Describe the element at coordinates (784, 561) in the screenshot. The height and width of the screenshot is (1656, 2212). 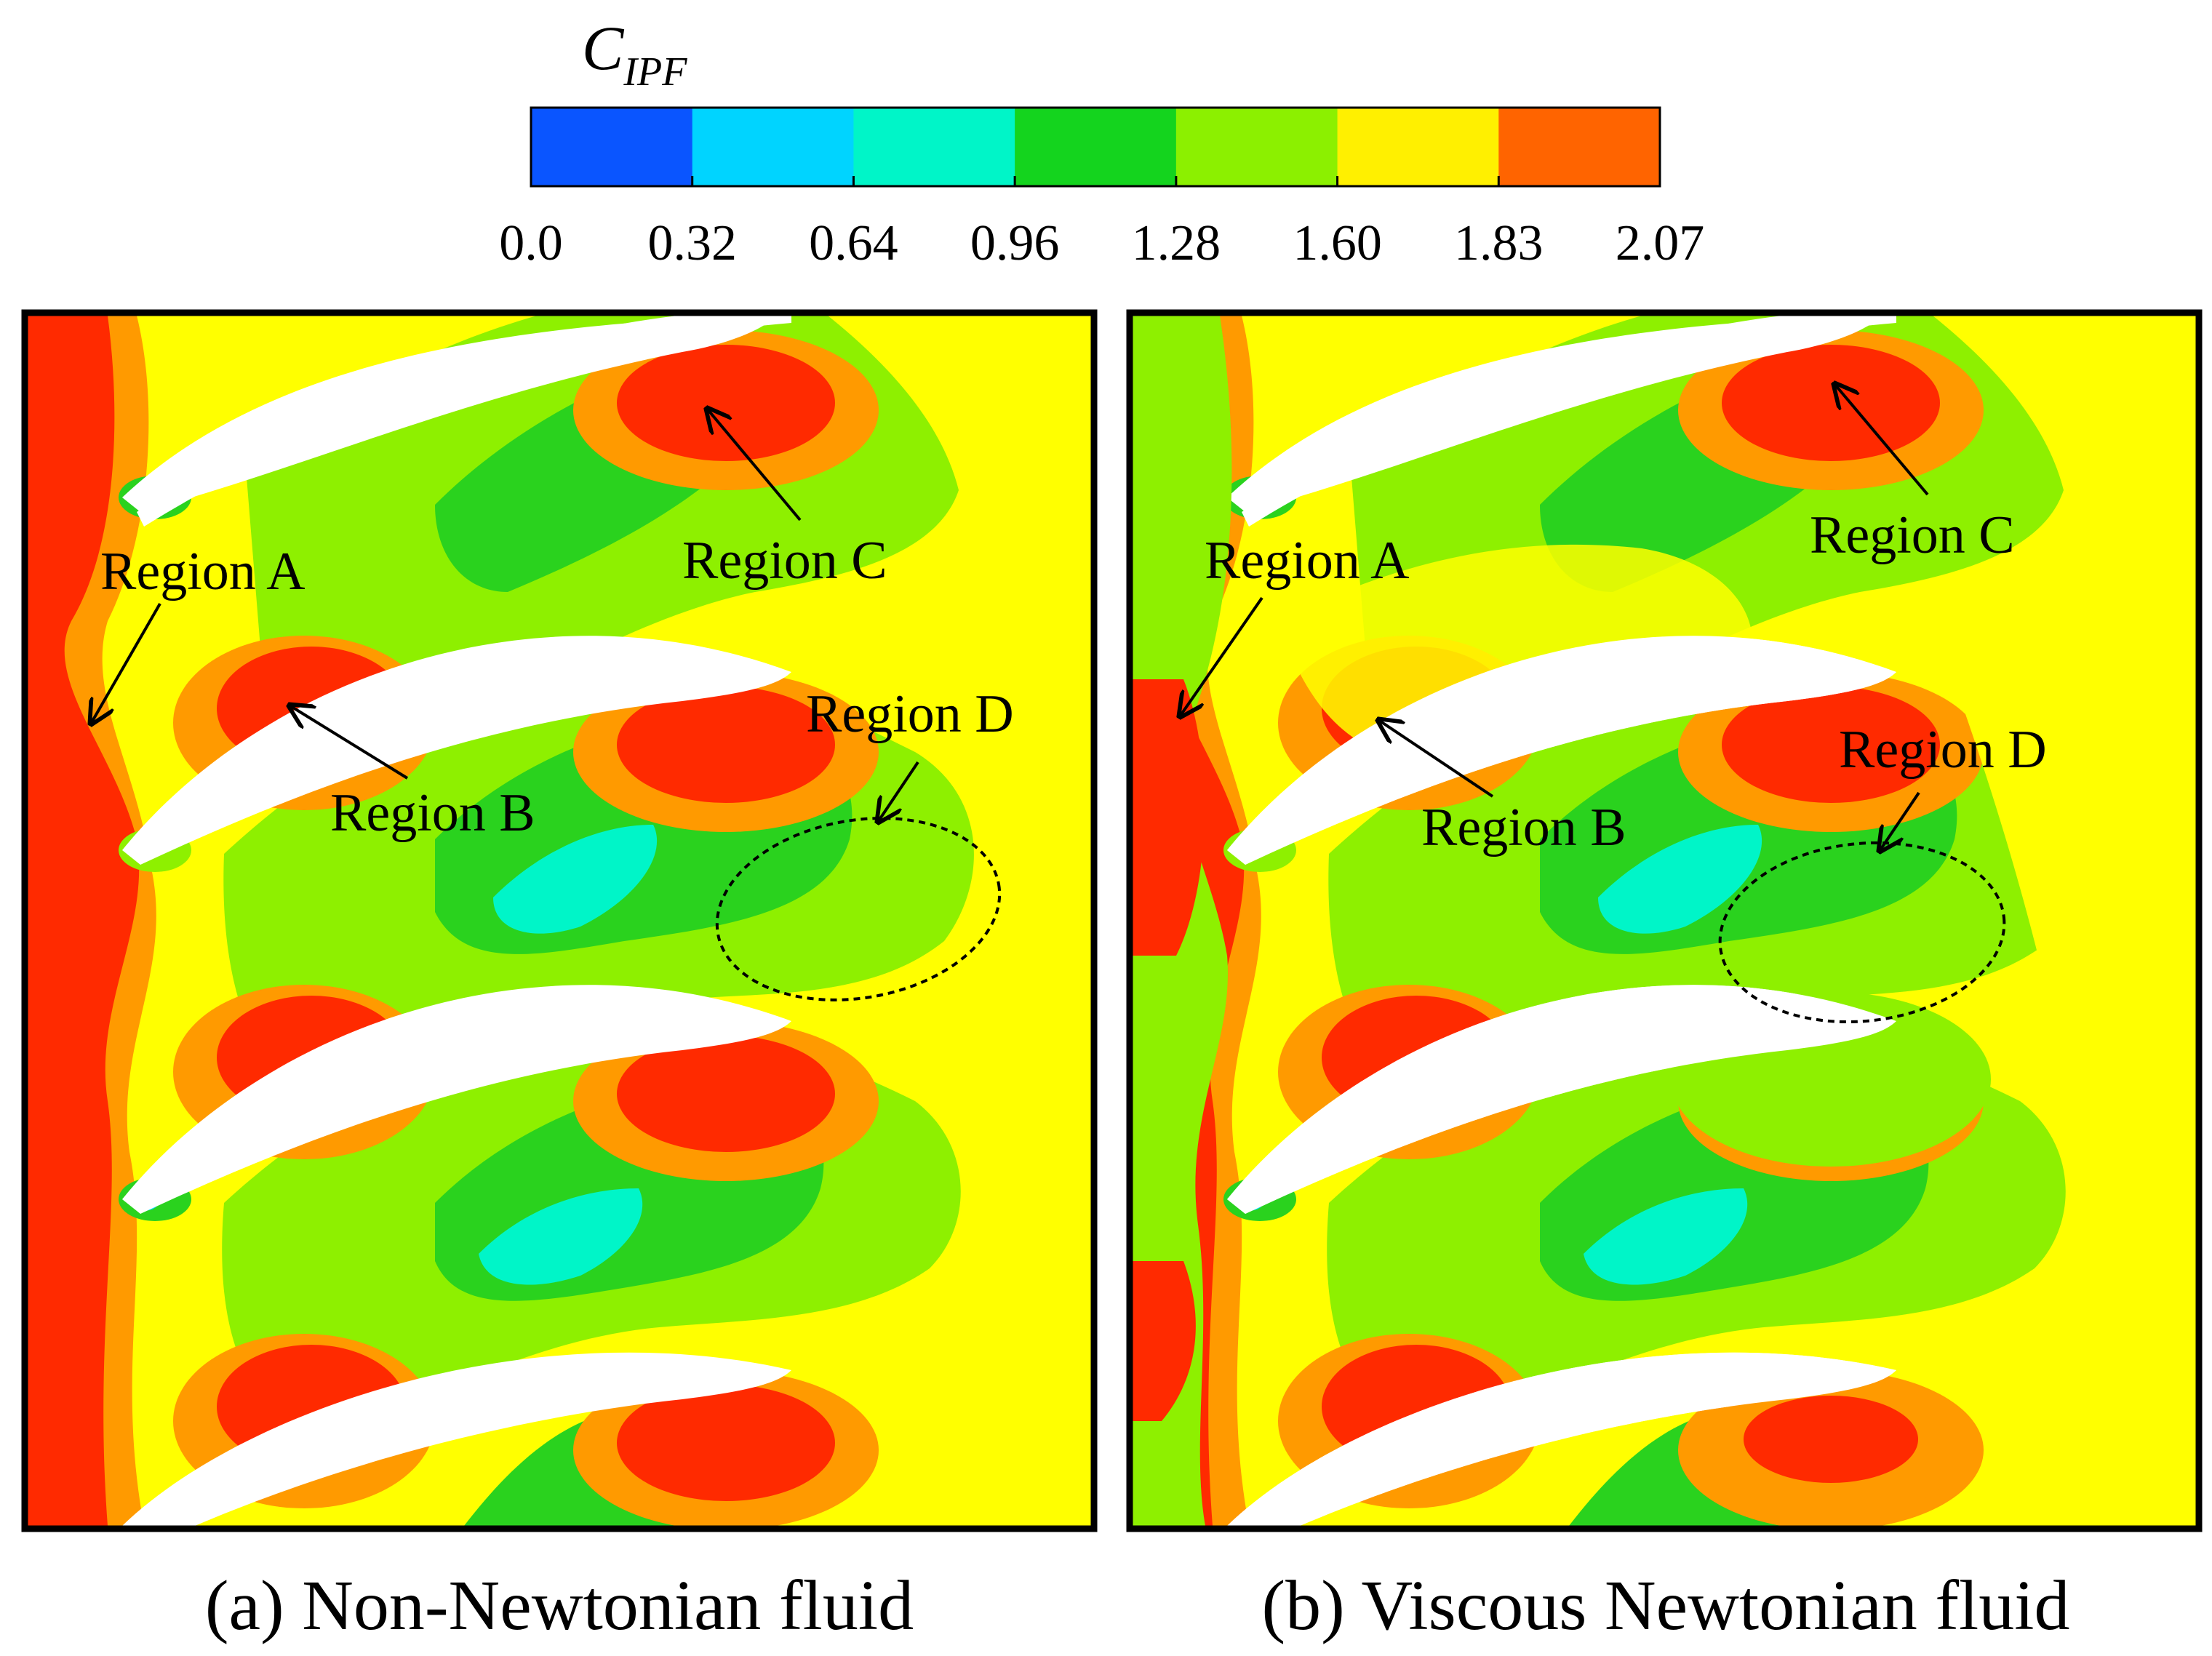
I see `panel-a-region-c-label: Region C` at that location.